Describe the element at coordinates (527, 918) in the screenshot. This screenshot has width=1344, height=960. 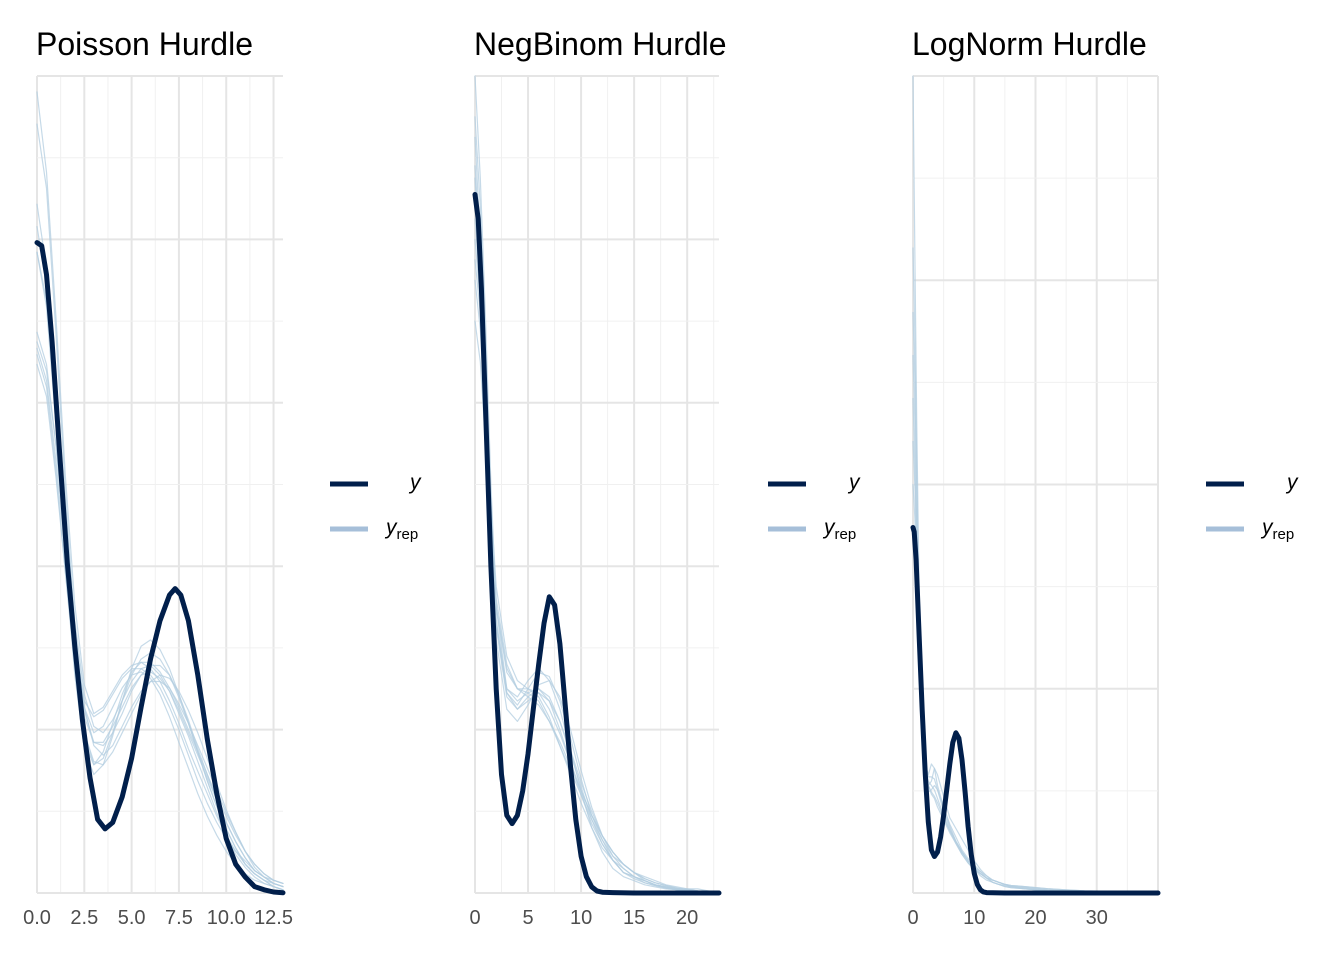
I see `x-tick-label: 5` at that location.